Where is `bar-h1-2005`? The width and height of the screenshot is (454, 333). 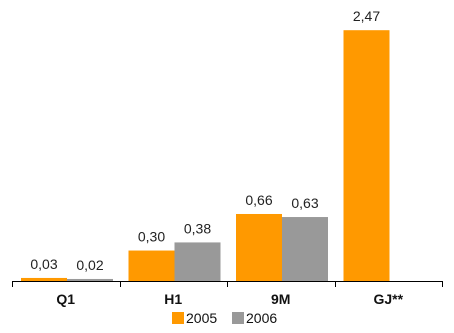
bar-h1-2005 is located at coordinates (151, 265).